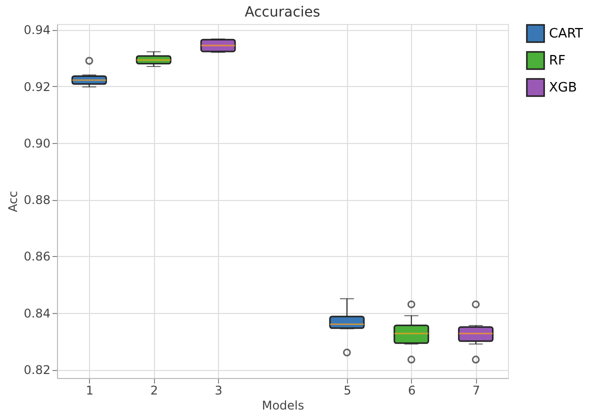 The image size is (589, 417). I want to click on legend-label: XGB, so click(563, 88).